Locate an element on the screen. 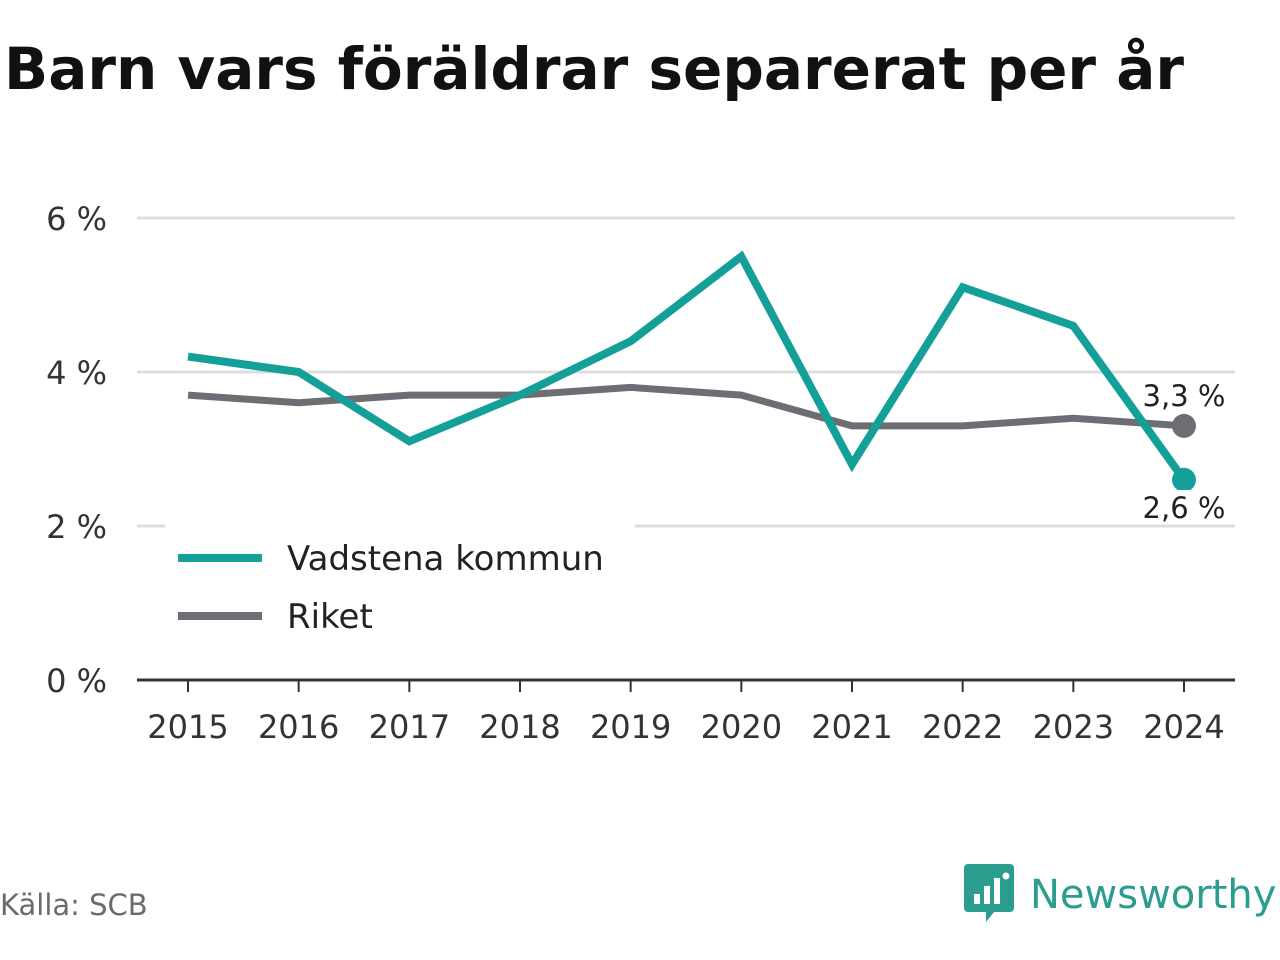 Image resolution: width=1280 pixels, height=960 pixels. end-label-riket: 3,3 % is located at coordinates (1184, 396).